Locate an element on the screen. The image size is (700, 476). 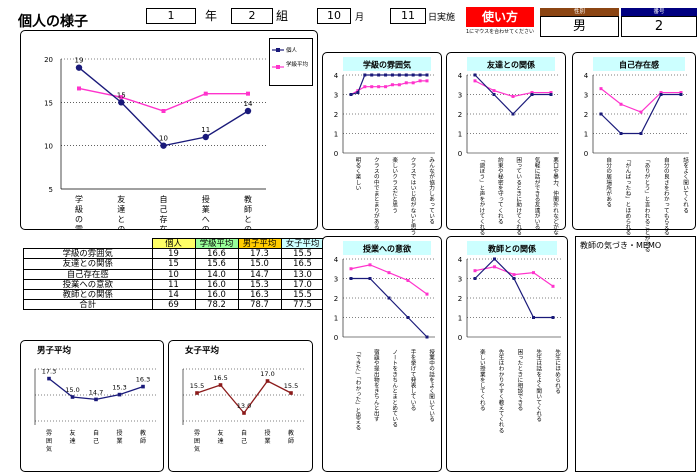
tile-item: 自分の良さをわかってもらえる is located at coordinates (665, 196).